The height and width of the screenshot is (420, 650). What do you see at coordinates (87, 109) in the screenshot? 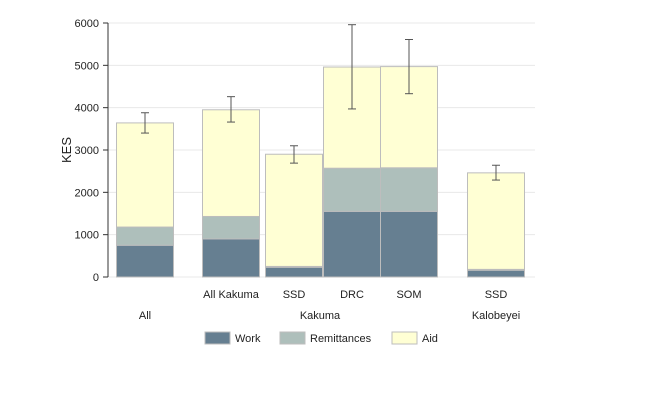
I see `y-tick-label: 4000` at bounding box center [87, 109].